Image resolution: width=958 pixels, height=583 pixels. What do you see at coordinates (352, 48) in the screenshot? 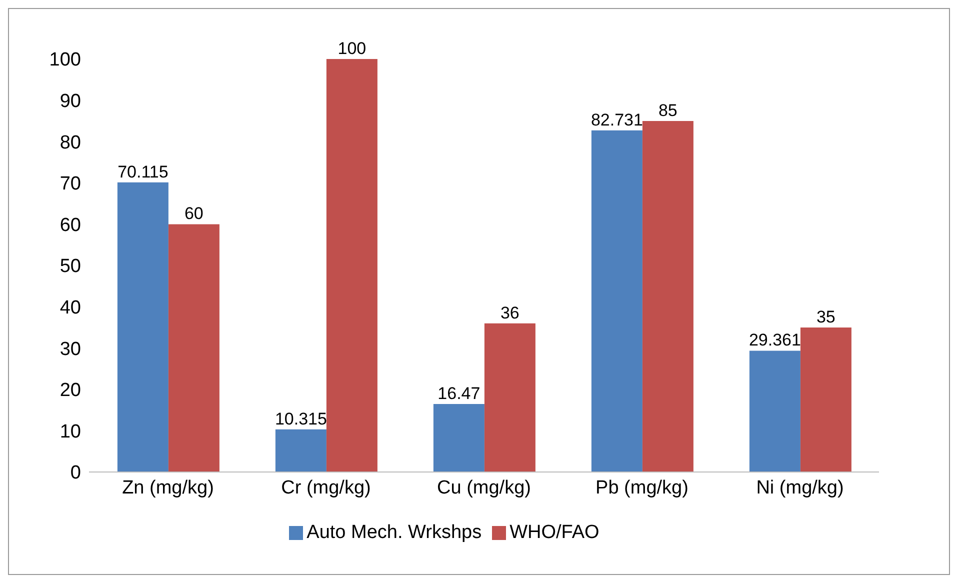
I see `data-label: 100` at bounding box center [352, 48].